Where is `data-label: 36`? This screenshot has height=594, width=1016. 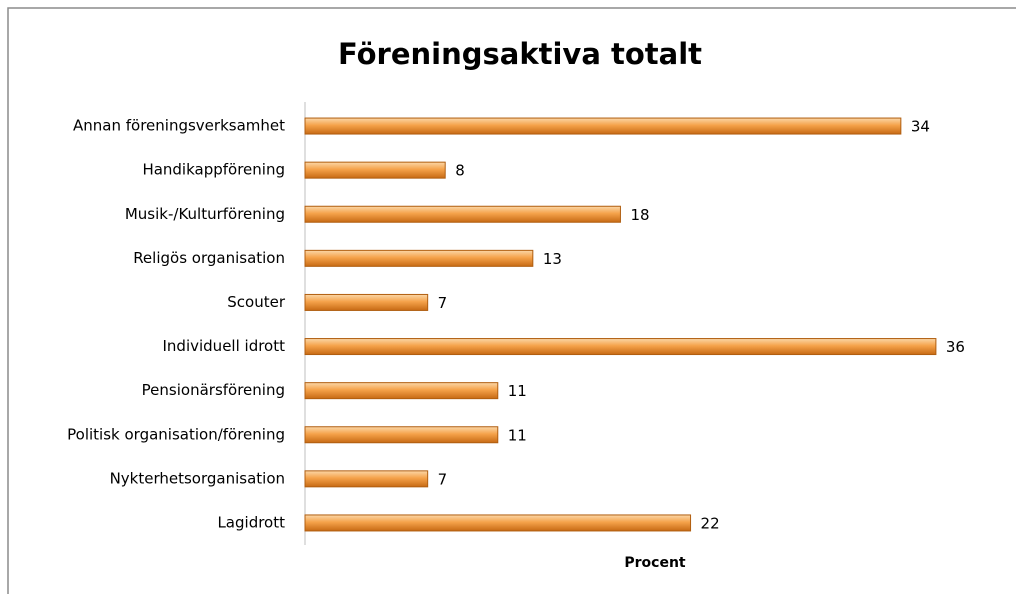
data-label: 36 is located at coordinates (955, 347).